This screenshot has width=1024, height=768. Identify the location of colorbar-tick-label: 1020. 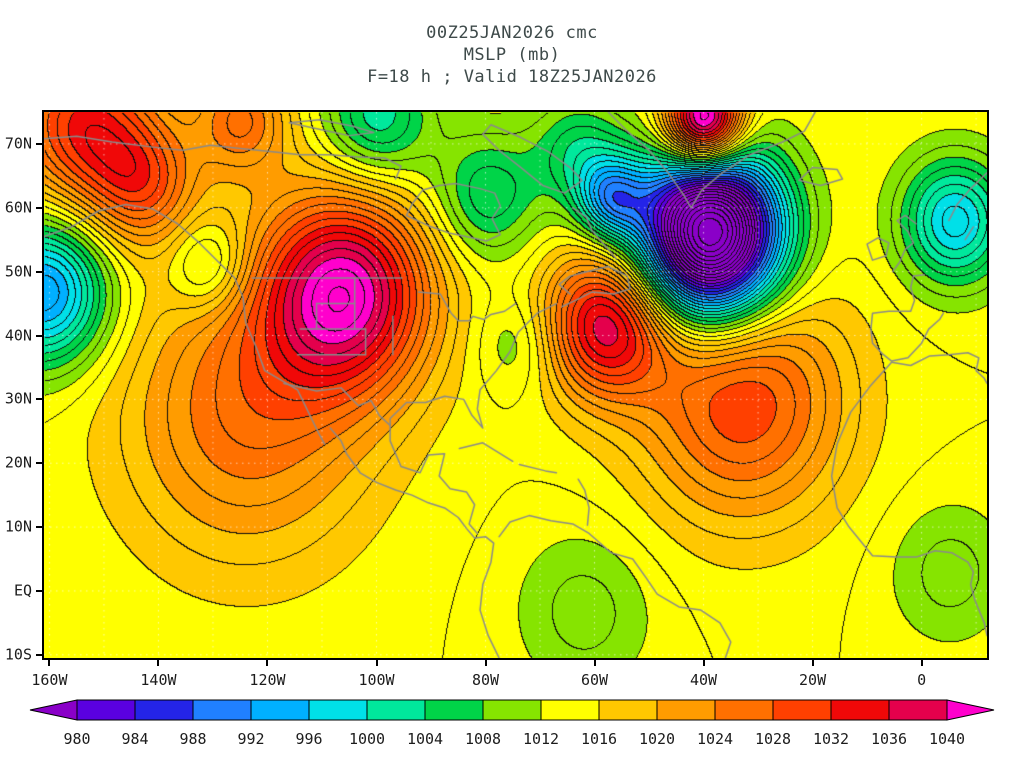
(657, 739).